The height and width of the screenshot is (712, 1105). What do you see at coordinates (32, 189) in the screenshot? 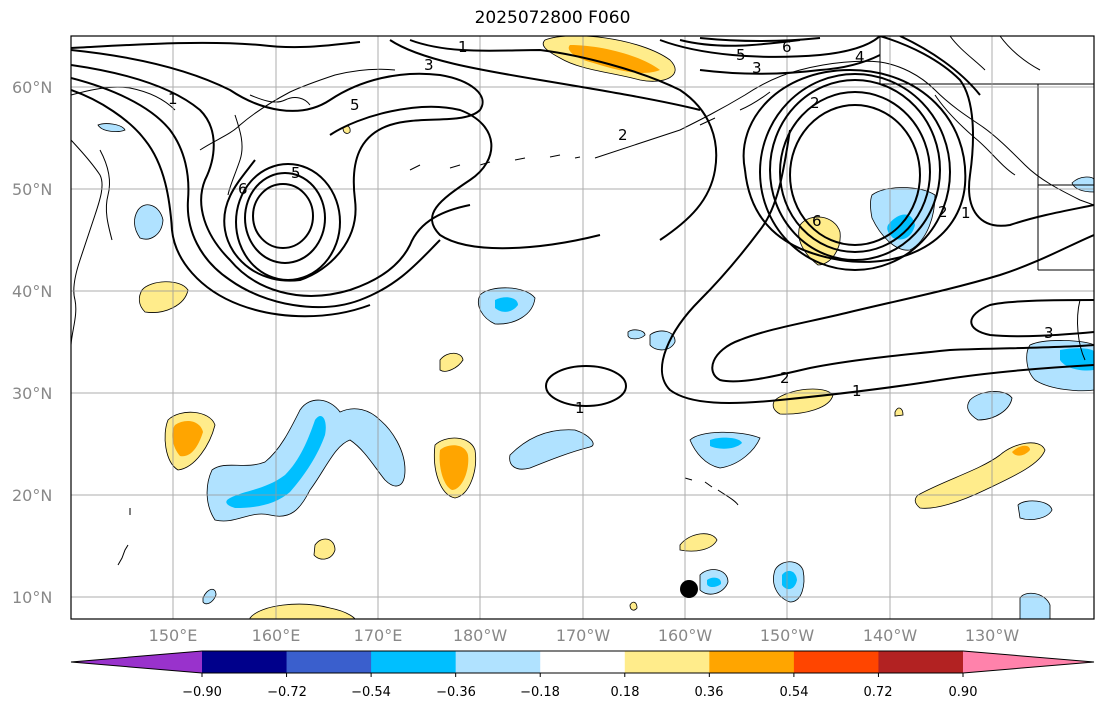
I see `lat-label: 50°N` at bounding box center [32, 189].